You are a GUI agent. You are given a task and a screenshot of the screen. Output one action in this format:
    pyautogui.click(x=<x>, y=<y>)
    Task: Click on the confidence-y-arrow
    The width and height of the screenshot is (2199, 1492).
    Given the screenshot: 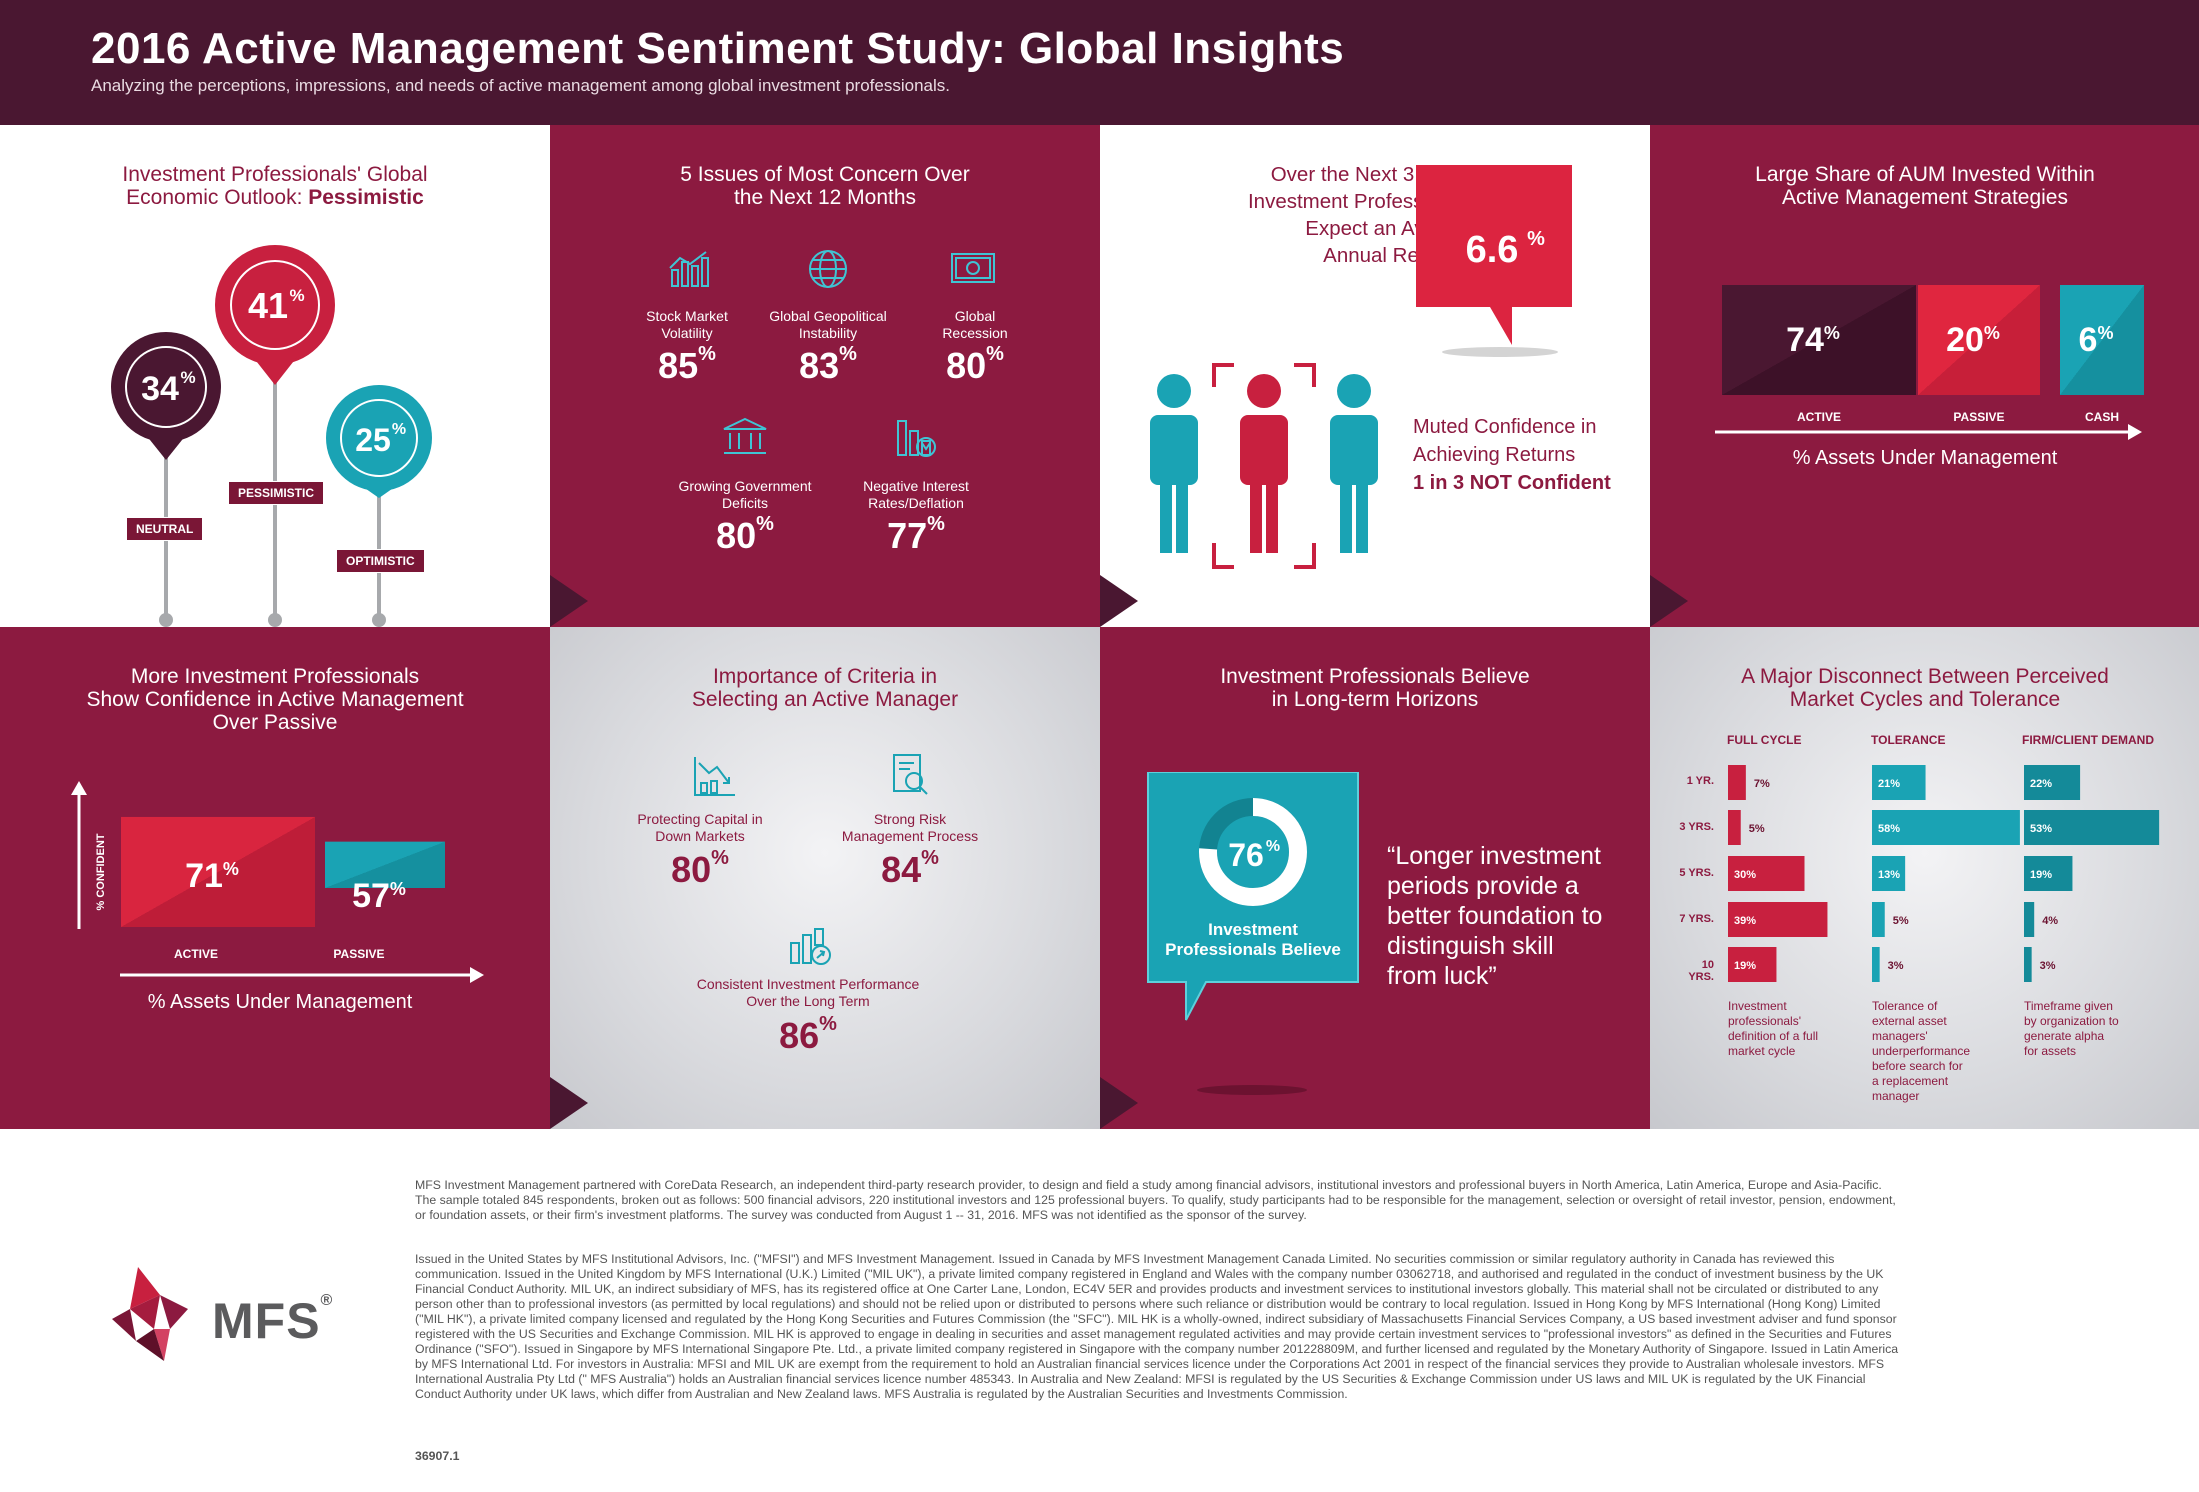 What is the action you would take?
    pyautogui.click(x=79, y=788)
    